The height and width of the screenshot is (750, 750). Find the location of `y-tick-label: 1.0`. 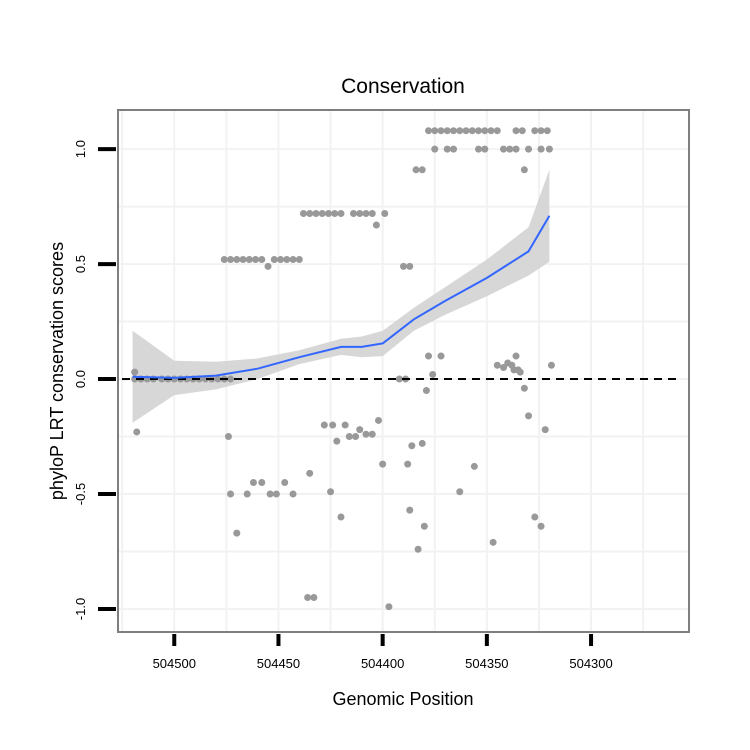

y-tick-label: 1.0 is located at coordinates (80, 149).